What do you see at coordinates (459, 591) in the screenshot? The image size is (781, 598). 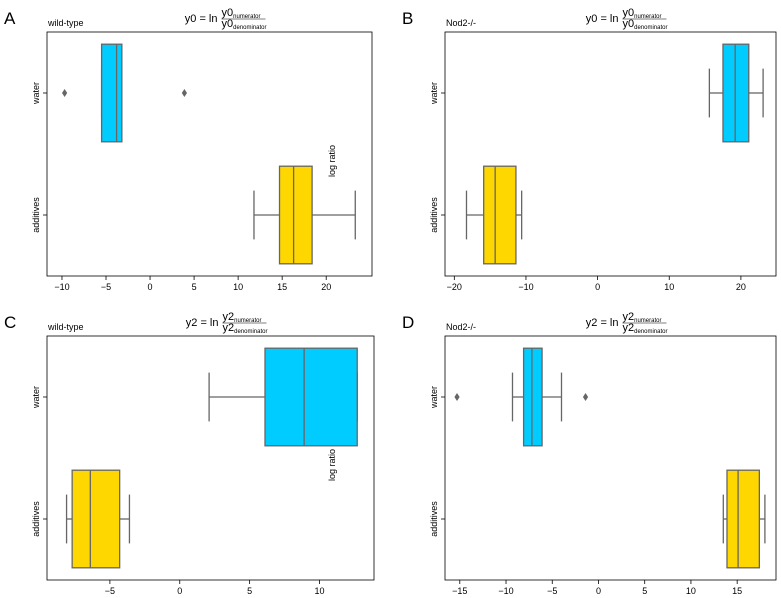 I see `x-tick-label: −15` at bounding box center [459, 591].